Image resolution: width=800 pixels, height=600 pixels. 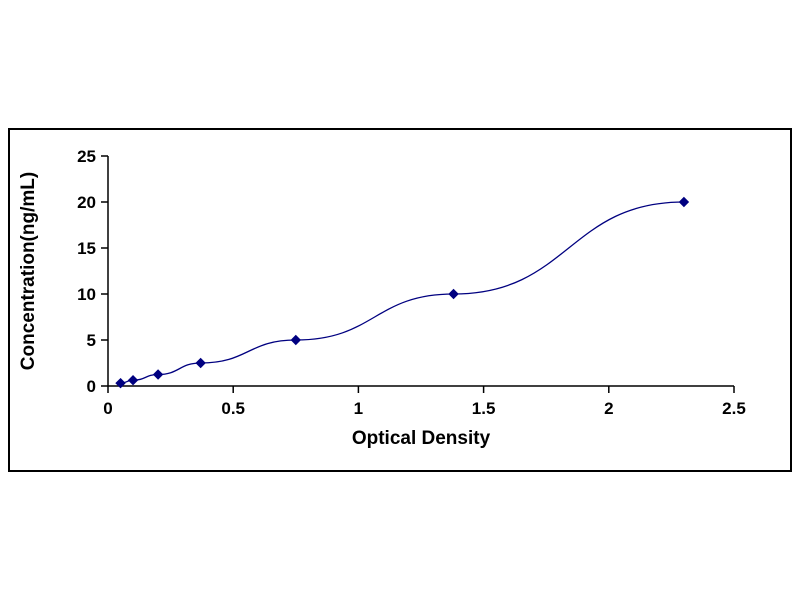 What do you see at coordinates (86, 202) in the screenshot?
I see `y-tick-label: 20` at bounding box center [86, 202].